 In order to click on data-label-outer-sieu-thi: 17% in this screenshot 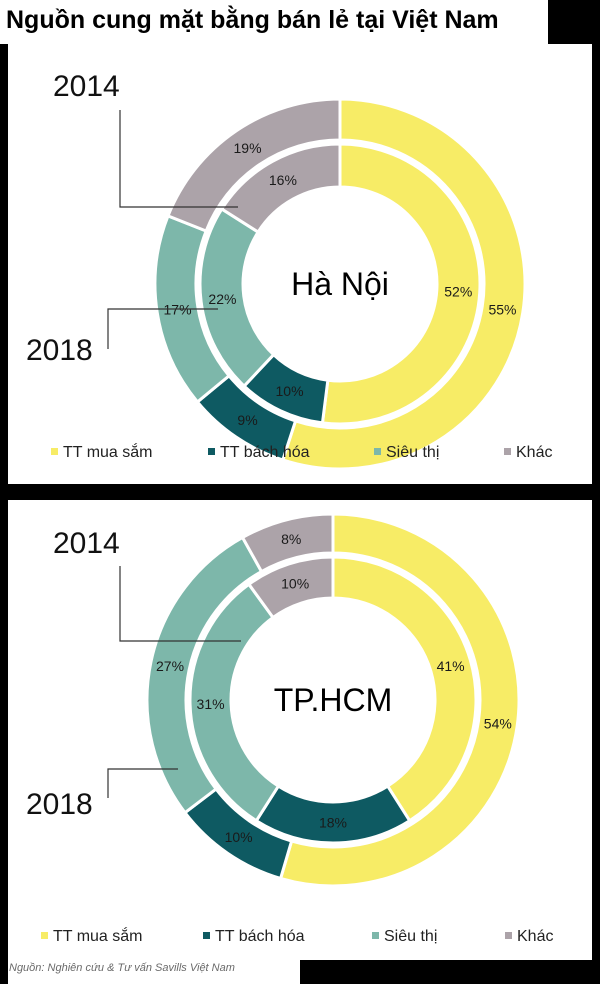, I will do `click(178, 310)`.